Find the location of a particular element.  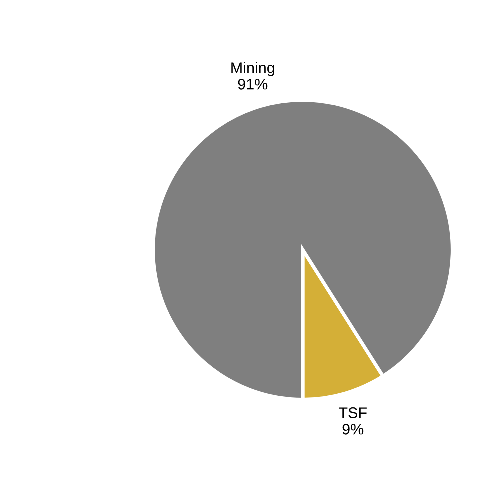

slice-label: Mining is located at coordinates (253, 69).